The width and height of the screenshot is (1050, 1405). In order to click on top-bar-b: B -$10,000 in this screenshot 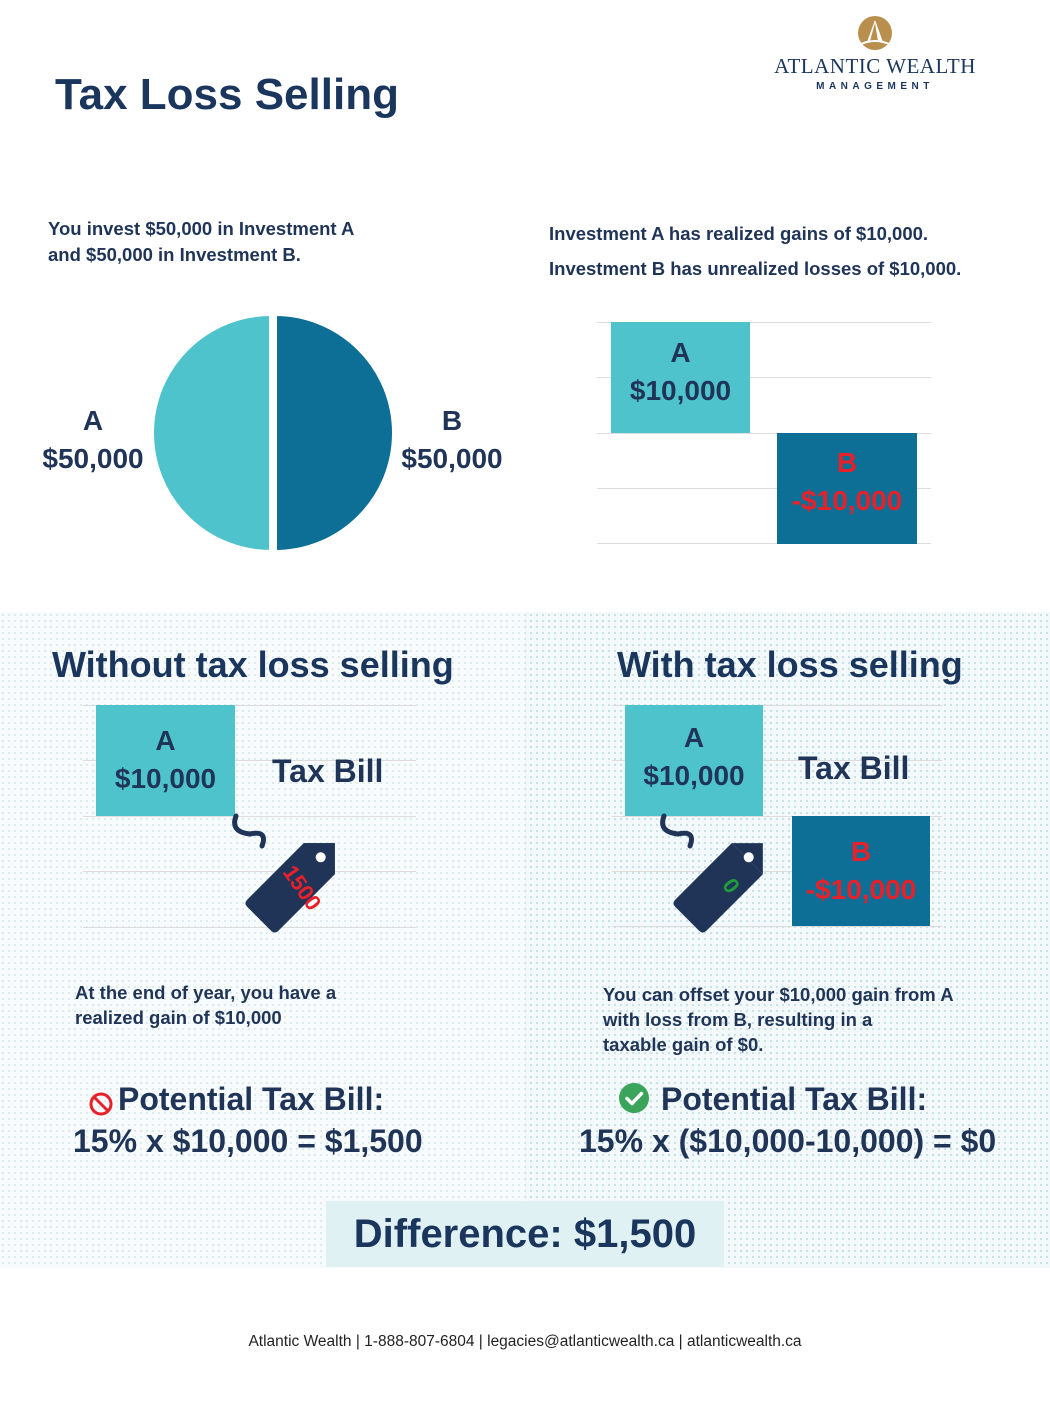, I will do `click(847, 488)`.